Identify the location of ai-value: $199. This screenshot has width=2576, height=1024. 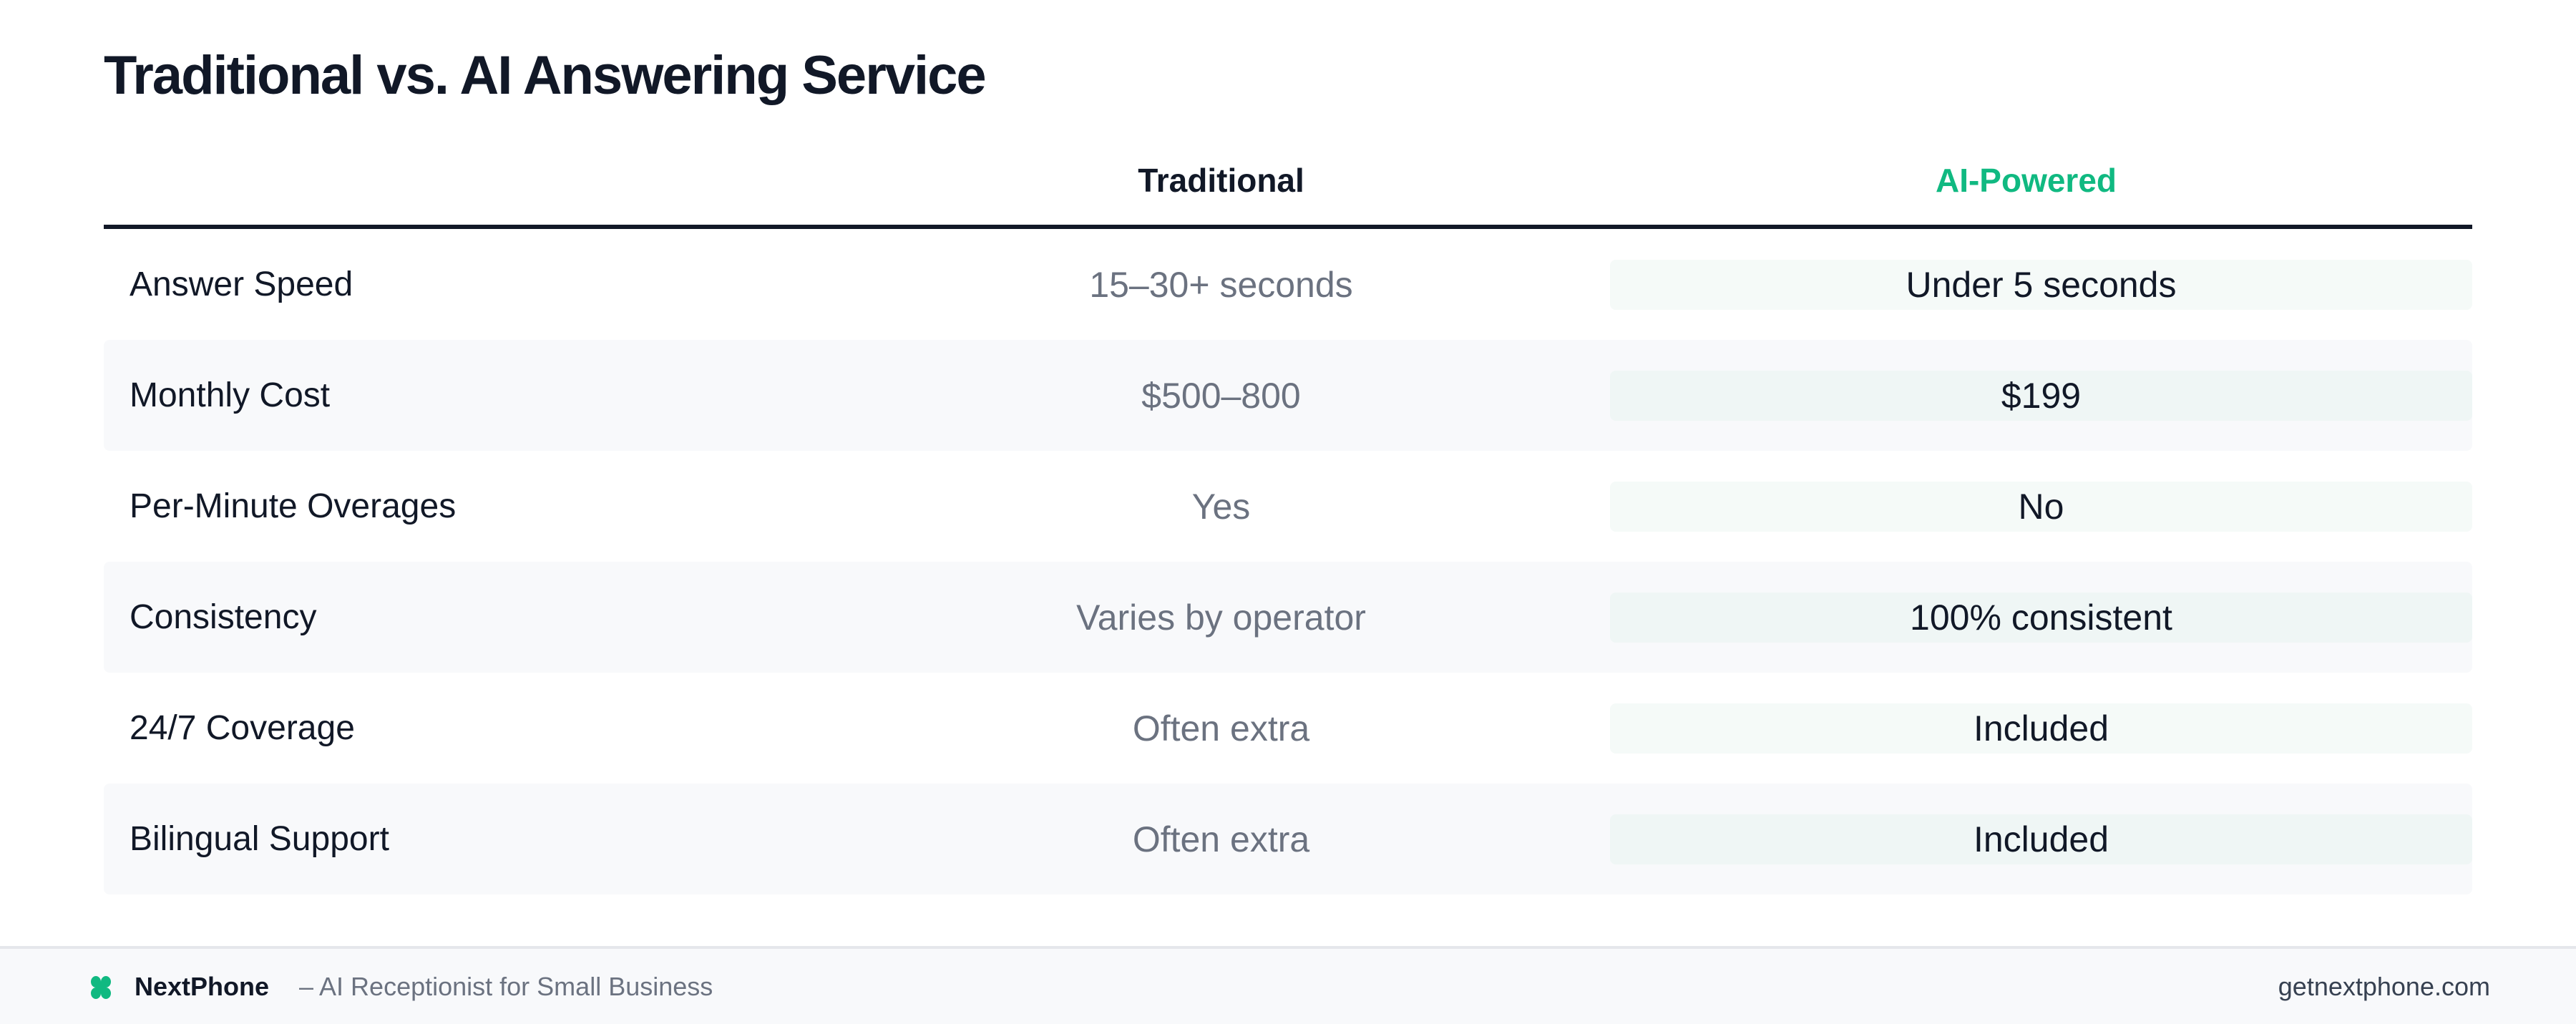
(2041, 395).